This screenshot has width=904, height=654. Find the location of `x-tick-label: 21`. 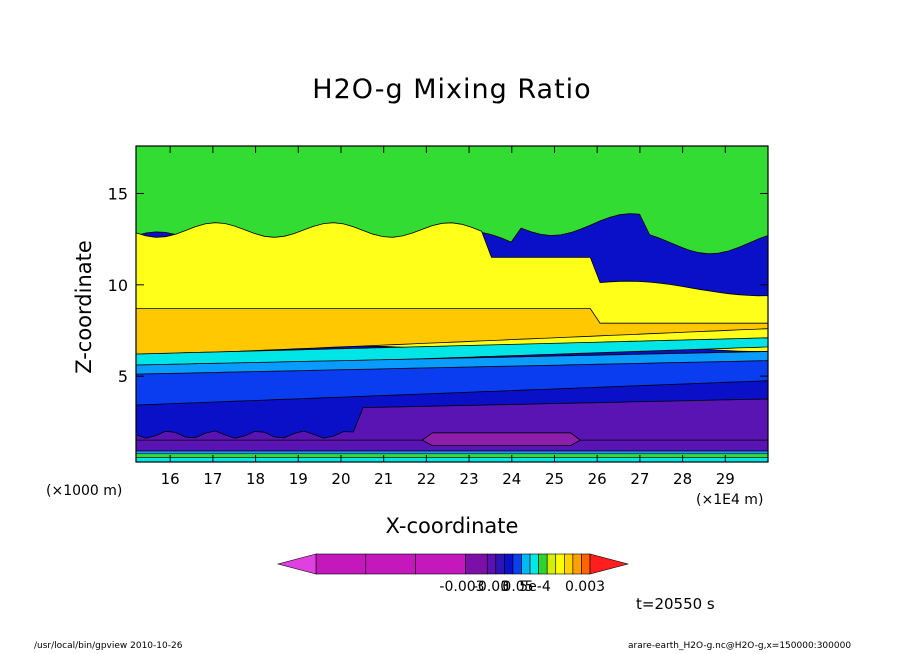

x-tick-label: 21 is located at coordinates (383, 479).